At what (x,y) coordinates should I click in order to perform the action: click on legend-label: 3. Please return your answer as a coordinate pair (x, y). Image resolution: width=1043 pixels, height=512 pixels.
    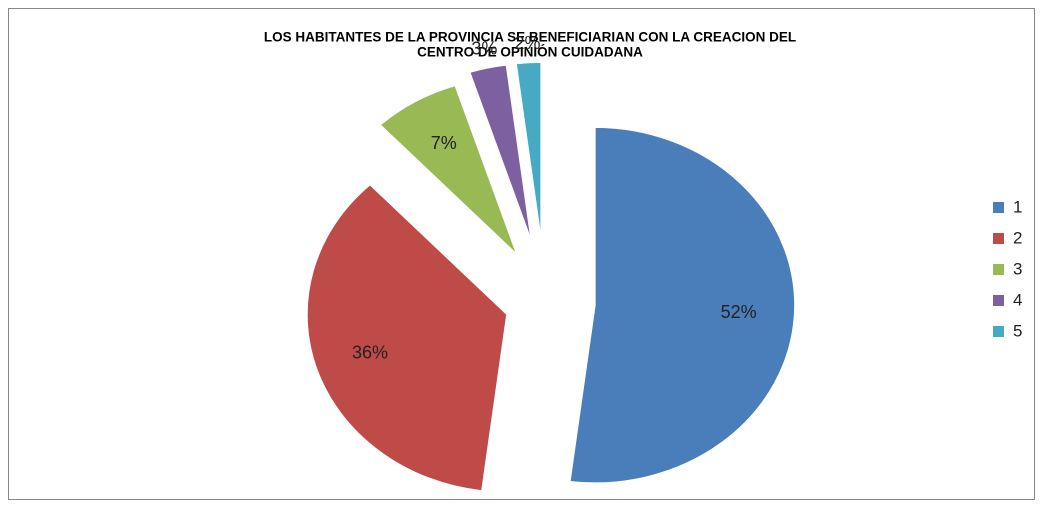
    Looking at the image, I should click on (1017, 268).